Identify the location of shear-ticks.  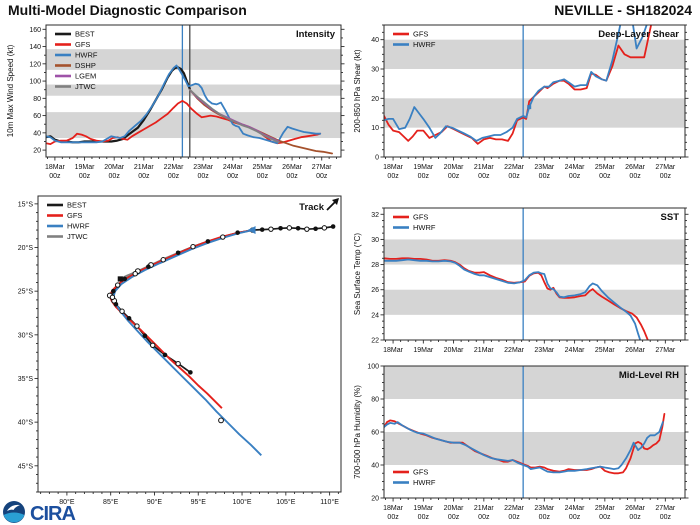
(534, 92).